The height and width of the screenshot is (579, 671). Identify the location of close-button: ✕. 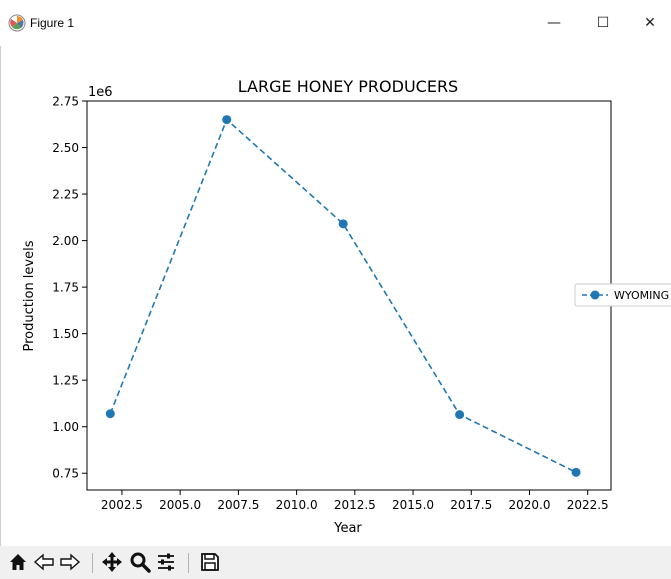
(650, 23).